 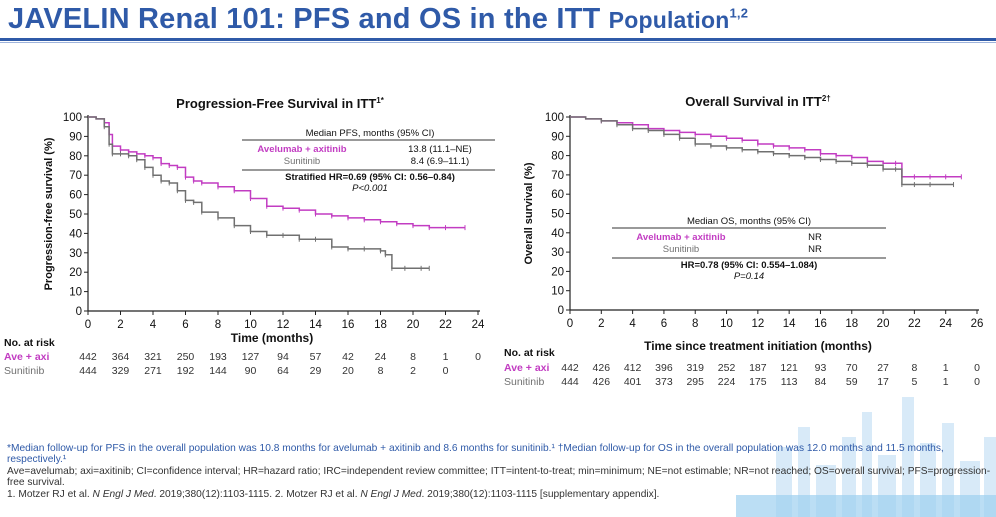 What do you see at coordinates (218, 325) in the screenshot?
I see `x-tick-label: 8` at bounding box center [218, 325].